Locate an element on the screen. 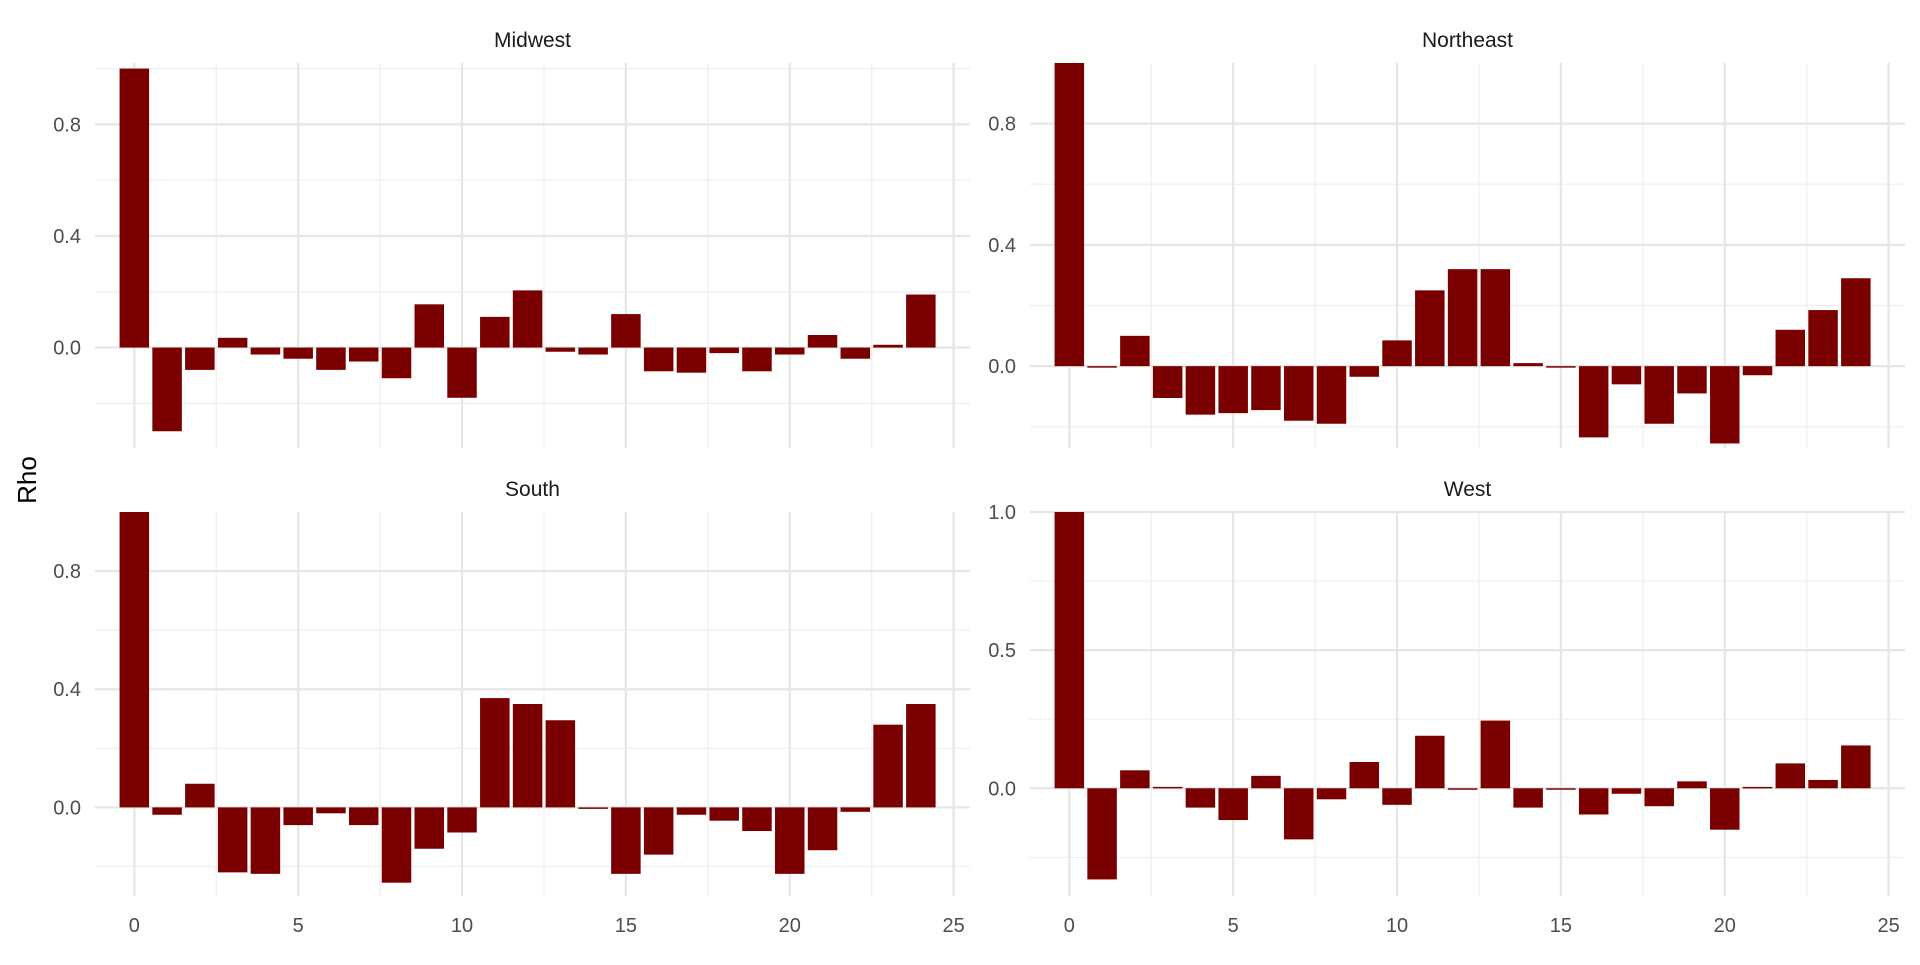  panel-title: West is located at coordinates (1468, 489).